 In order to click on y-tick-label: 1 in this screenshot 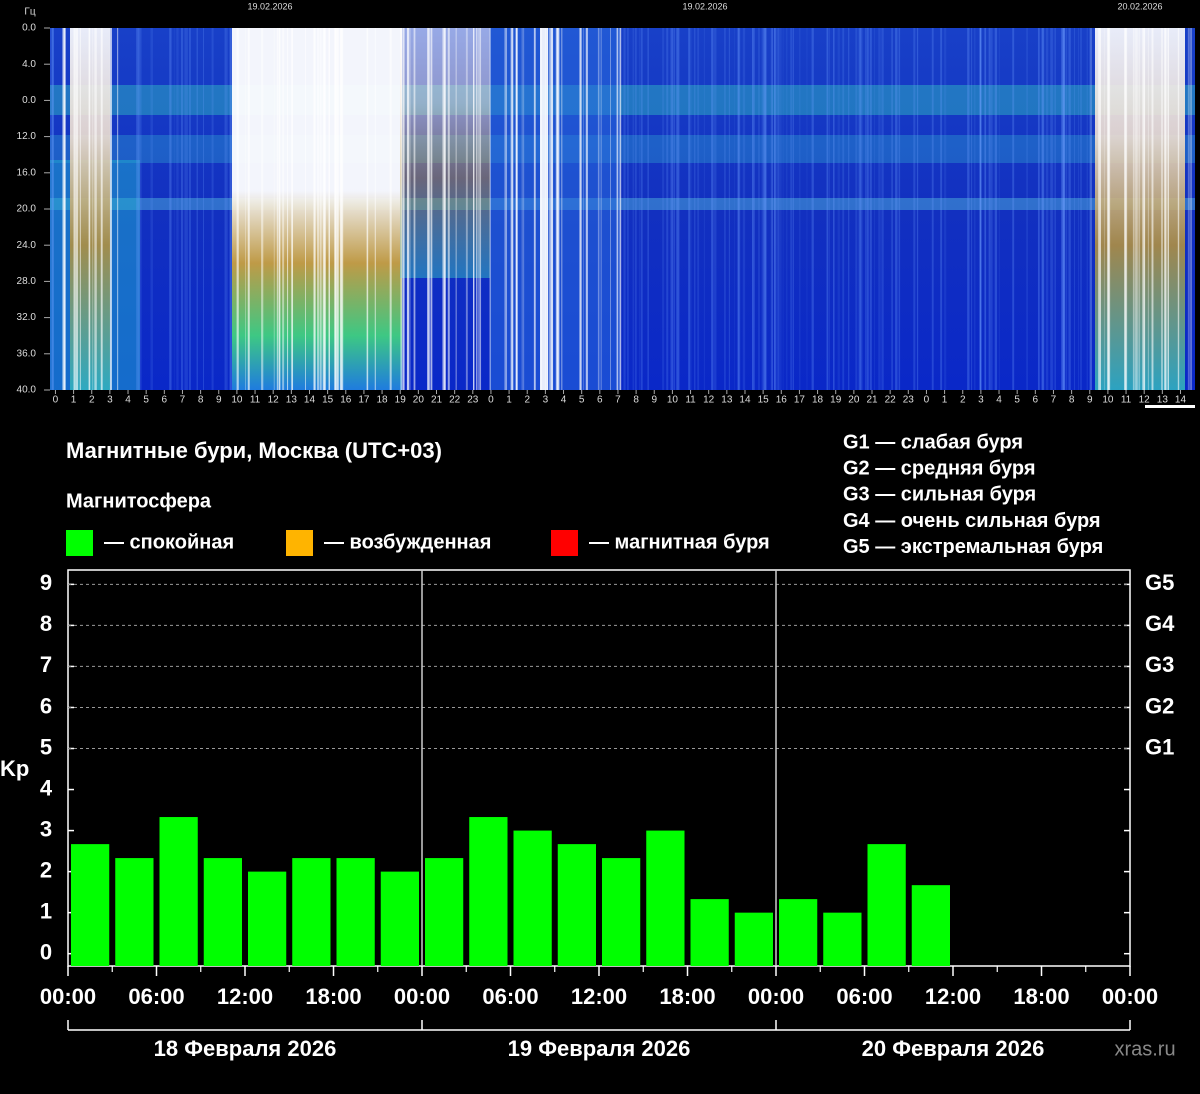, I will do `click(46, 910)`.